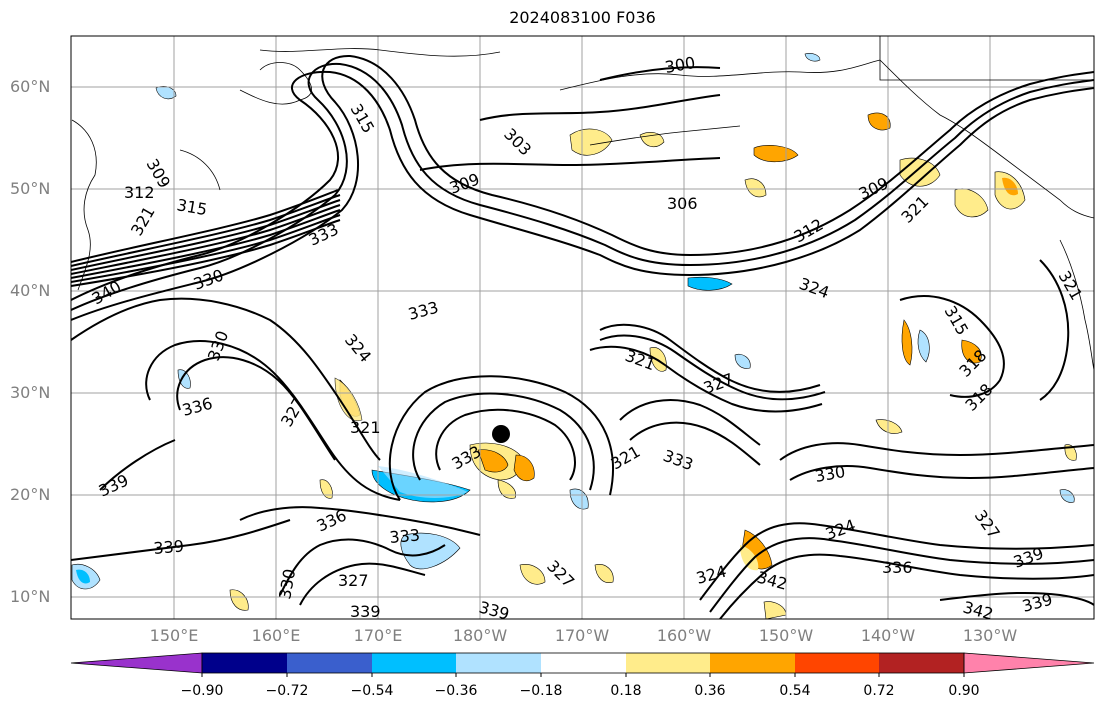  I want to click on colorbar-tick-label: 0.72, so click(879, 691).